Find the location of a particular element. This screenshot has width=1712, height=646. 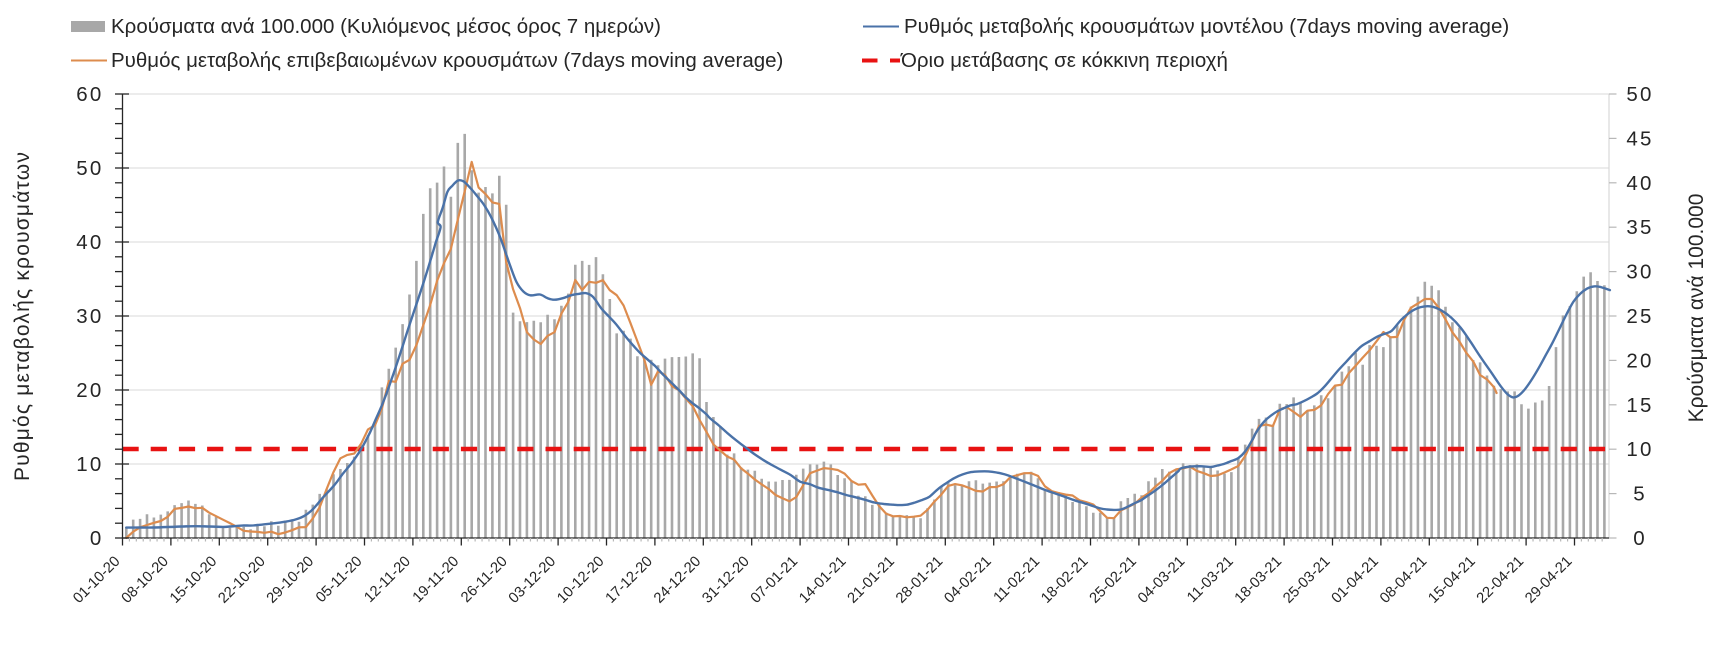

svg-text: Ρυθμός μεταβολής κρουσμάτων is located at coordinates (22, 316).